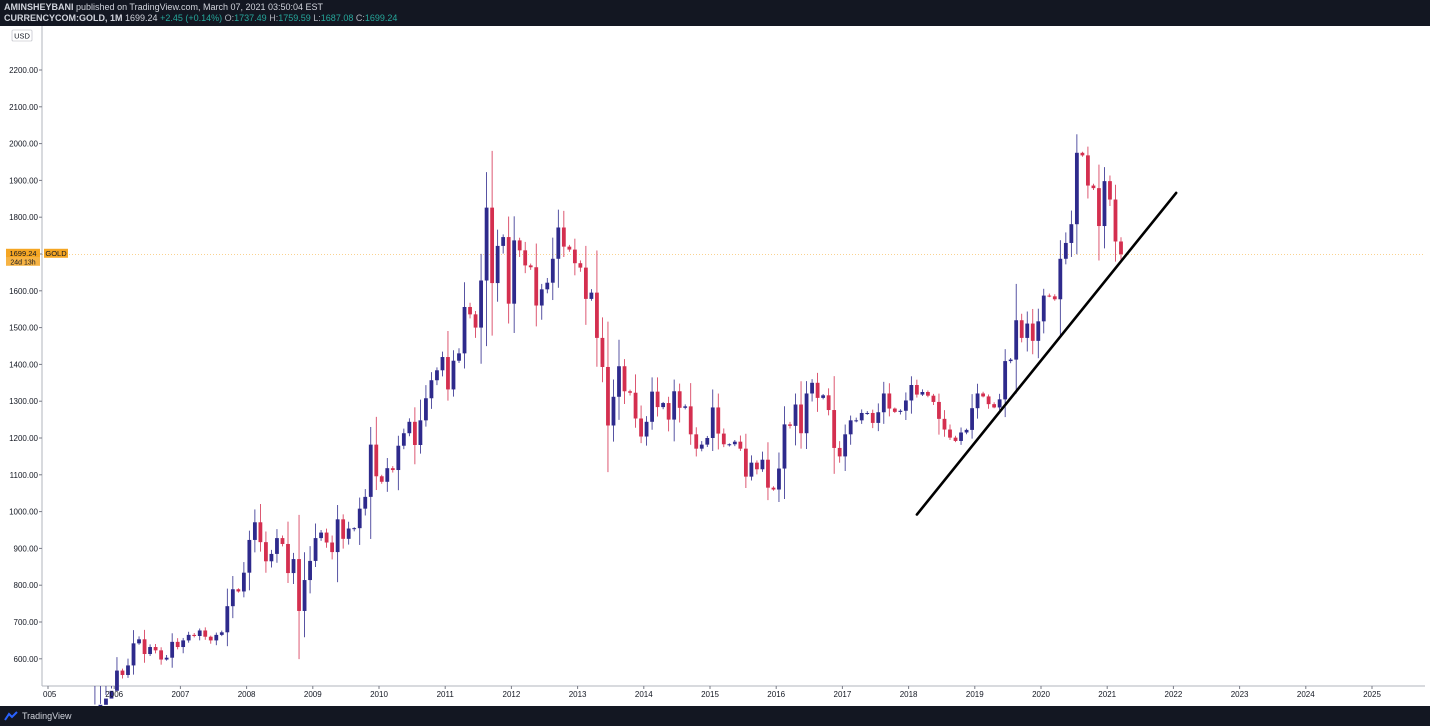 The height and width of the screenshot is (726, 1430). Describe the element at coordinates (23, 512) in the screenshot. I see `y-tick-label: 1000.00` at that location.